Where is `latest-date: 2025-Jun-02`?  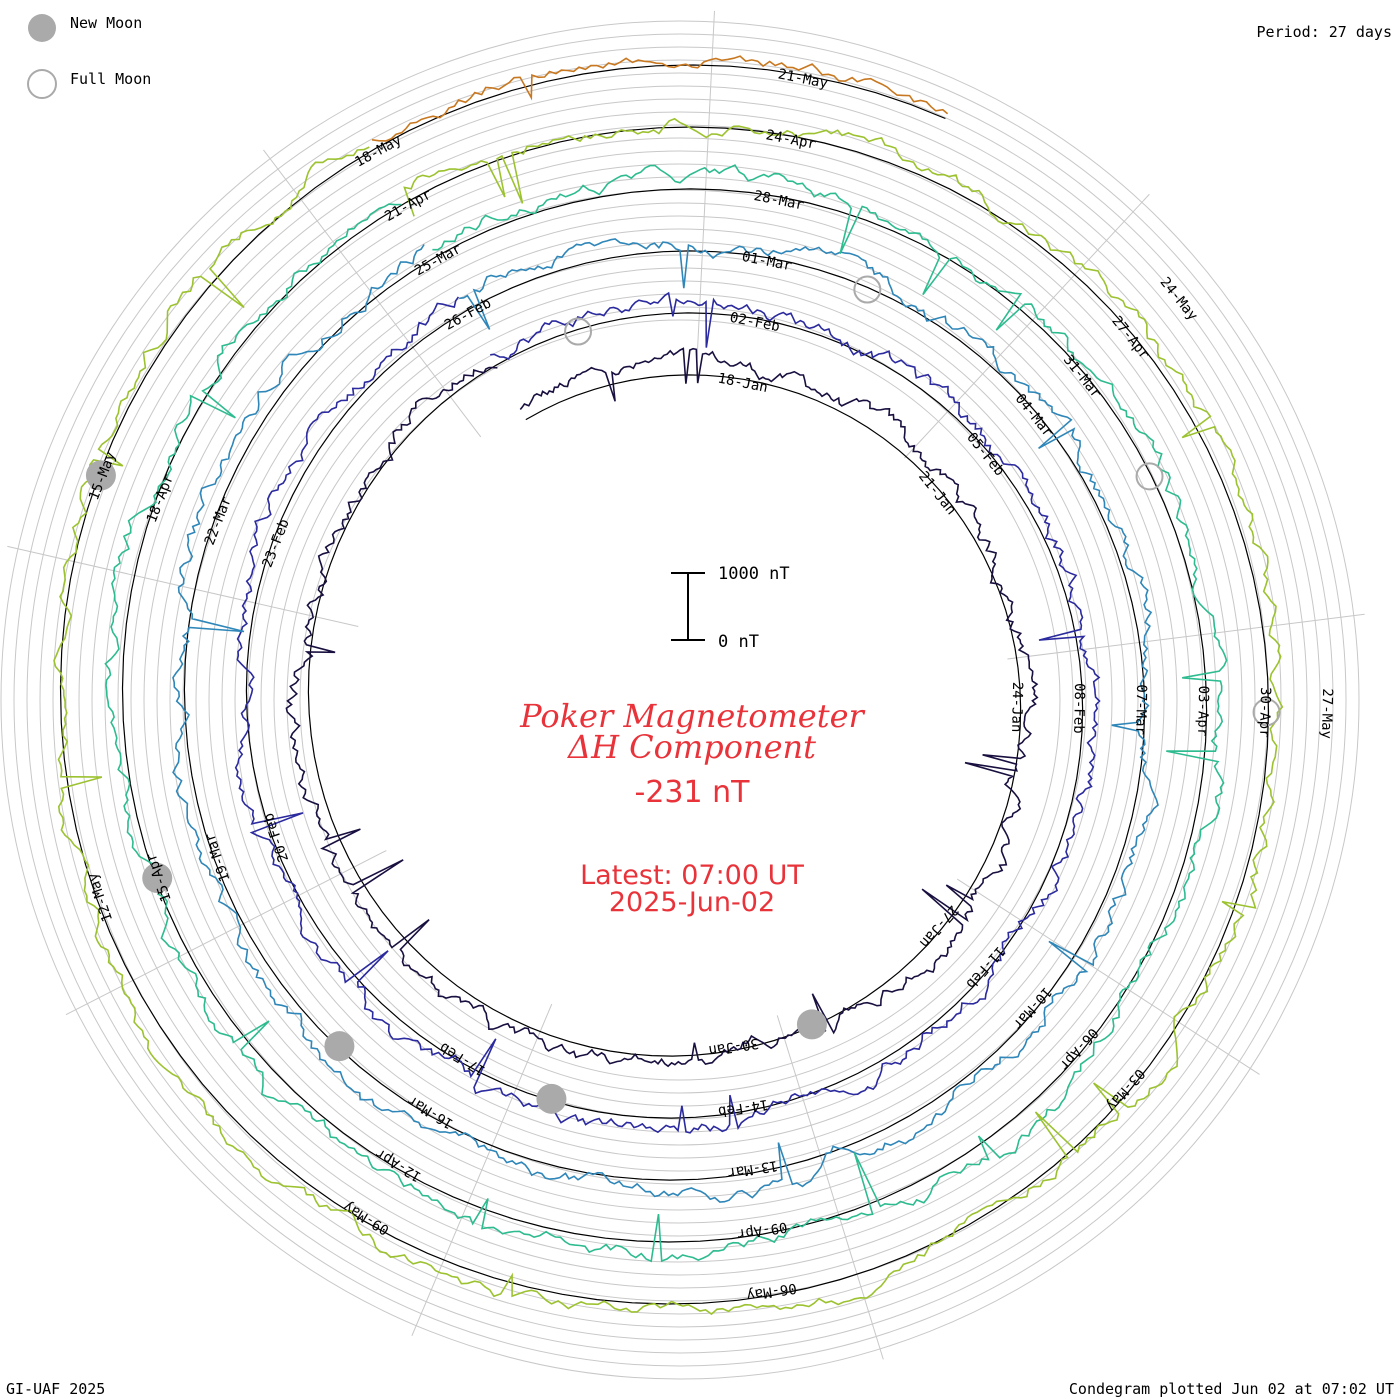 latest-date: 2025-Jun-02 is located at coordinates (692, 902).